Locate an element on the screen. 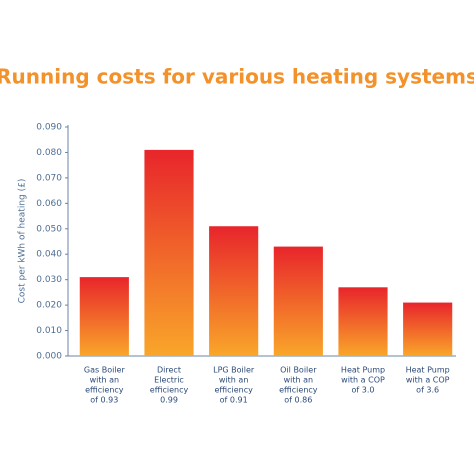  x-tick-label: of 3.6 is located at coordinates (427, 390).